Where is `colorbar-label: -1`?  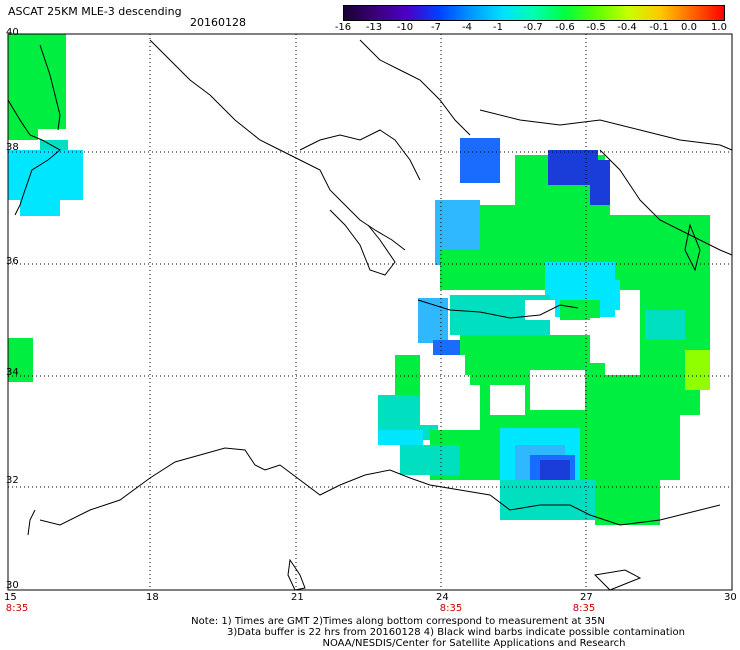 colorbar-label: -1 is located at coordinates (498, 27).